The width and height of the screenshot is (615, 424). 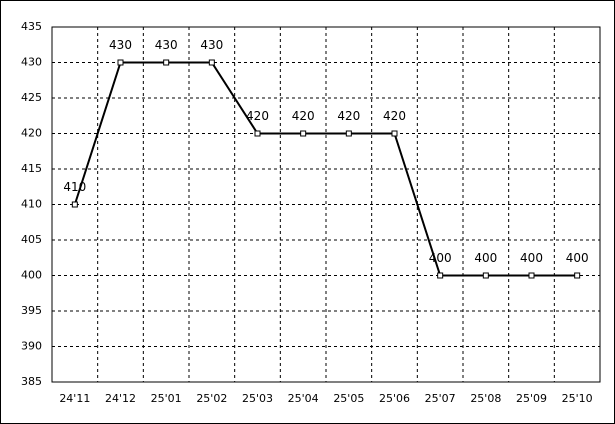 I want to click on y-tick-label: 405, so click(x=31, y=239).